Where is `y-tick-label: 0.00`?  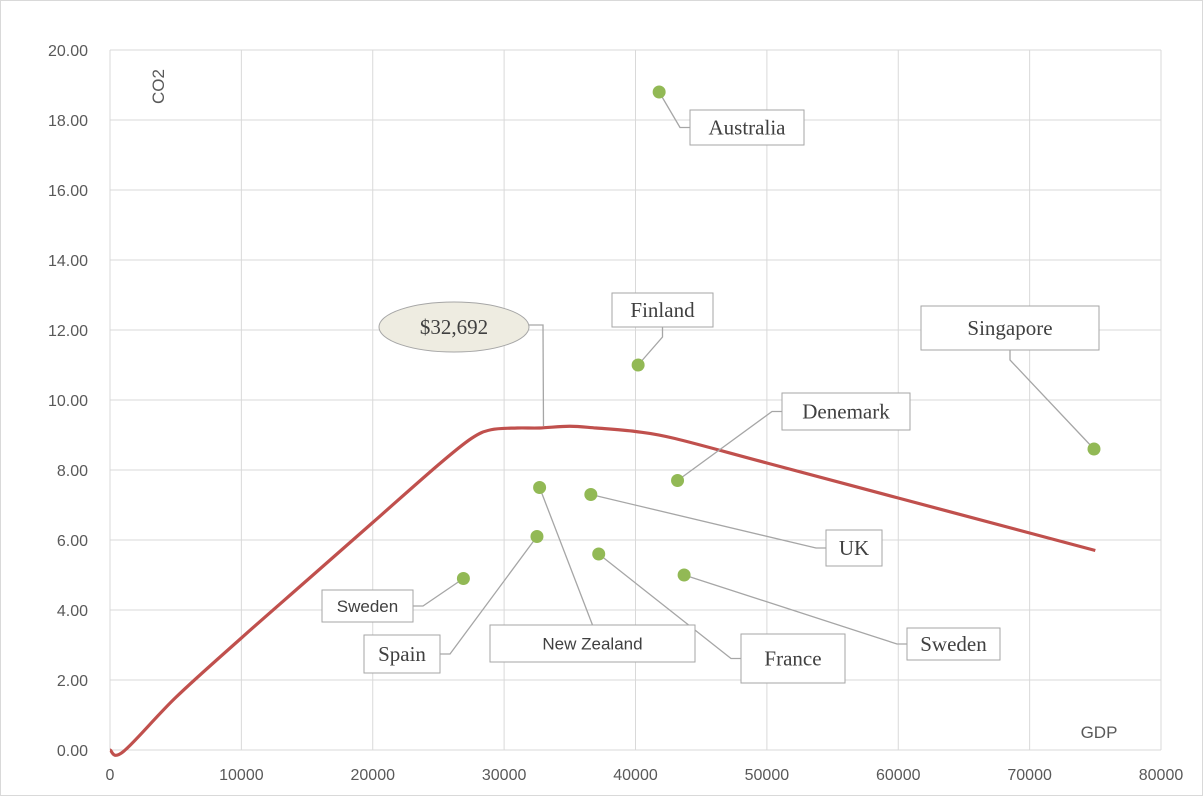 y-tick-label: 0.00 is located at coordinates (72, 751).